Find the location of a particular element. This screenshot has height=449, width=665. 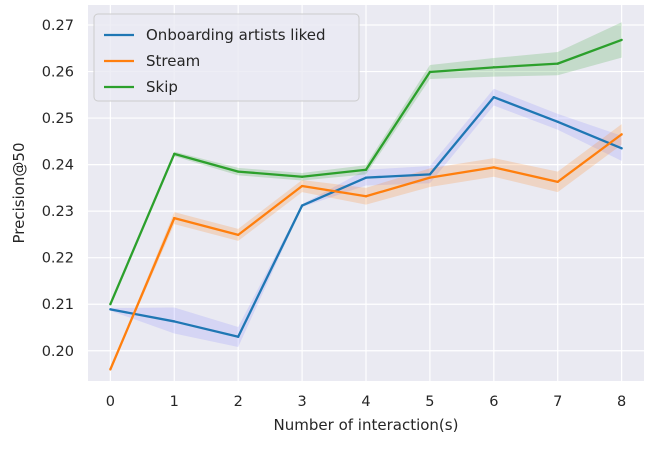

x-tick-label: 5 is located at coordinates (429, 402).